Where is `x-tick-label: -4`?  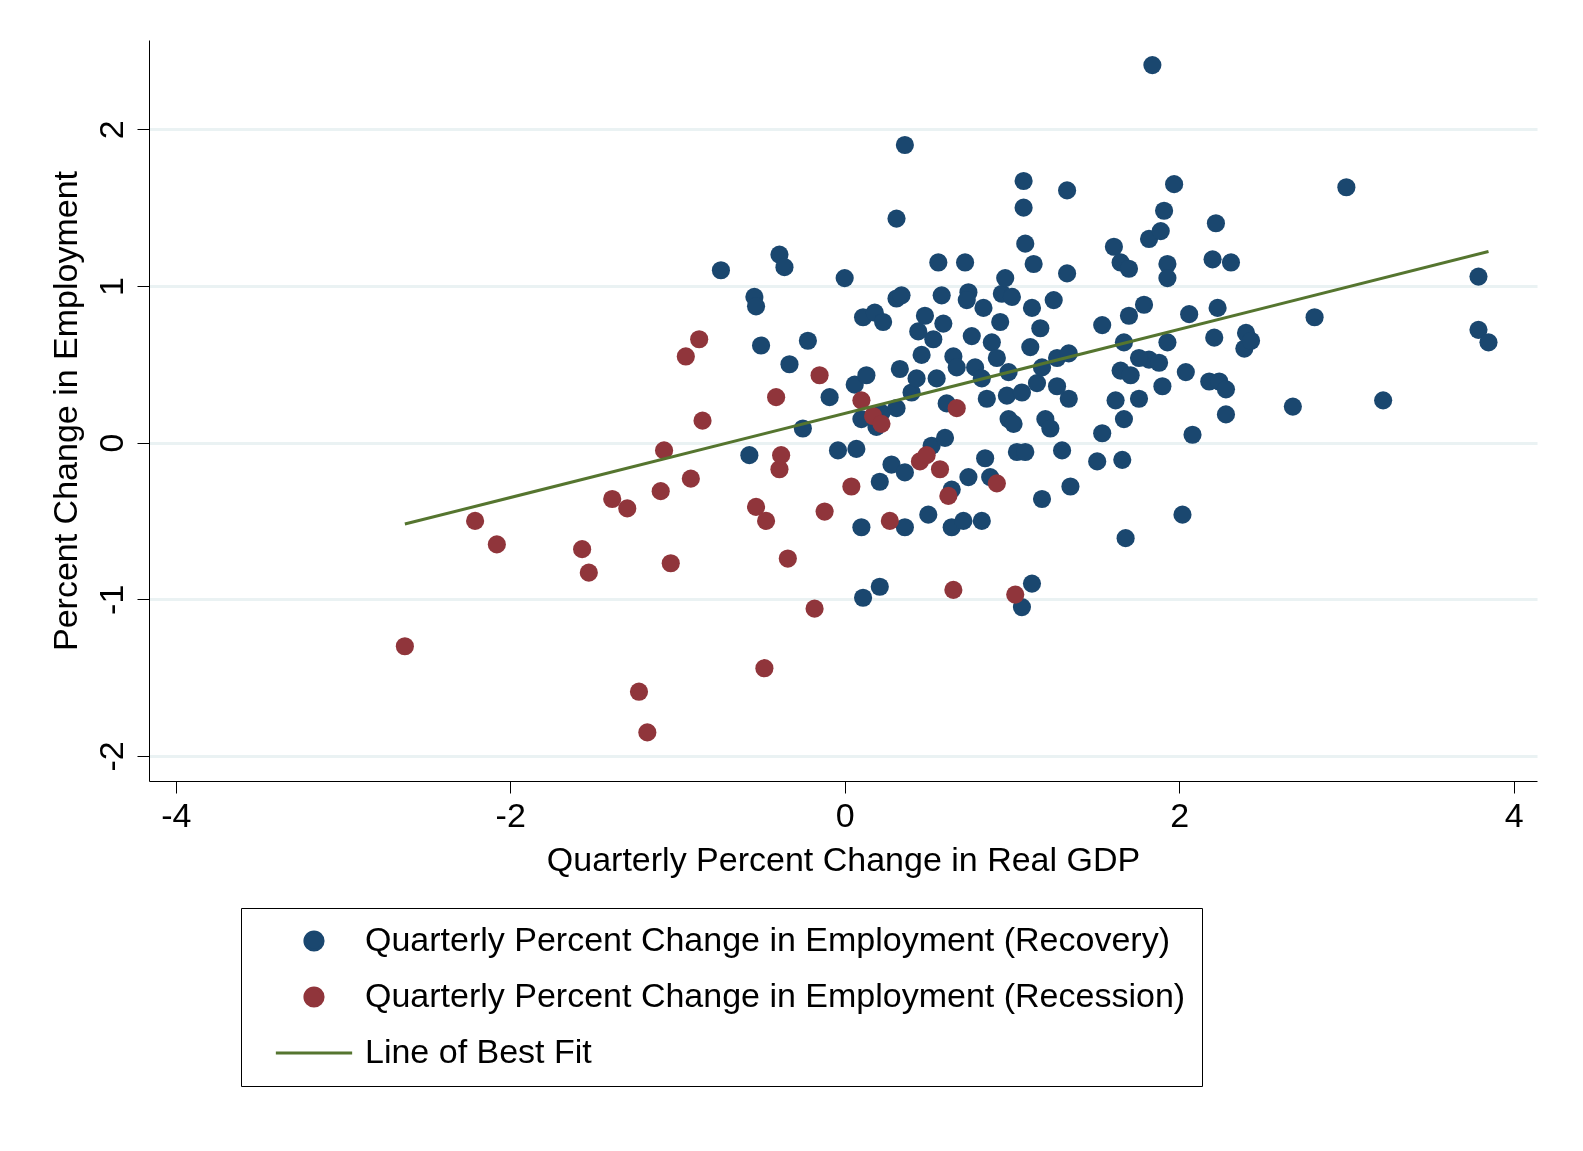
x-tick-label: -4 is located at coordinates (176, 814).